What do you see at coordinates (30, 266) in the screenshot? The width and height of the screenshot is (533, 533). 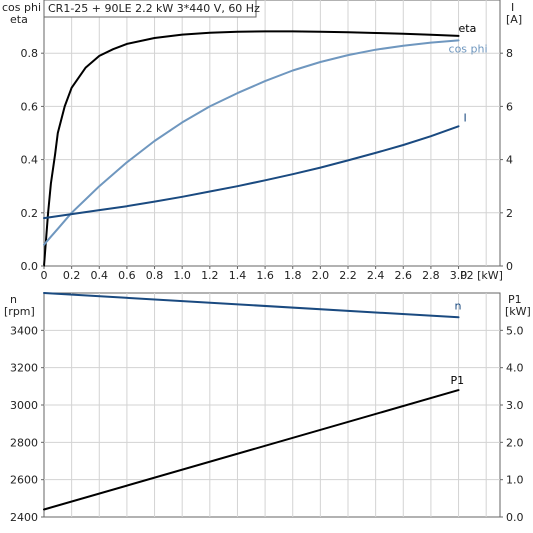 I see `left-tick-label: 0.0` at bounding box center [30, 266].